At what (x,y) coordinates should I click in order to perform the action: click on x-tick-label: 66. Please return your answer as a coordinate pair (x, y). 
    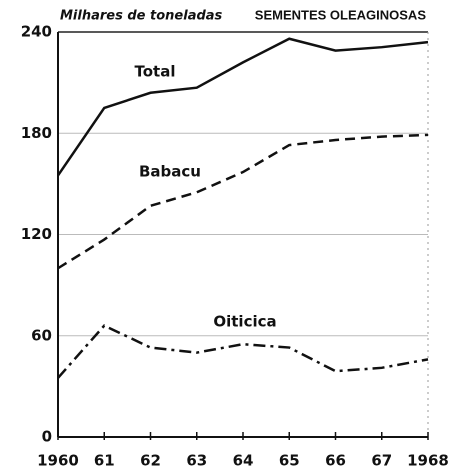
    Looking at the image, I should click on (335, 461).